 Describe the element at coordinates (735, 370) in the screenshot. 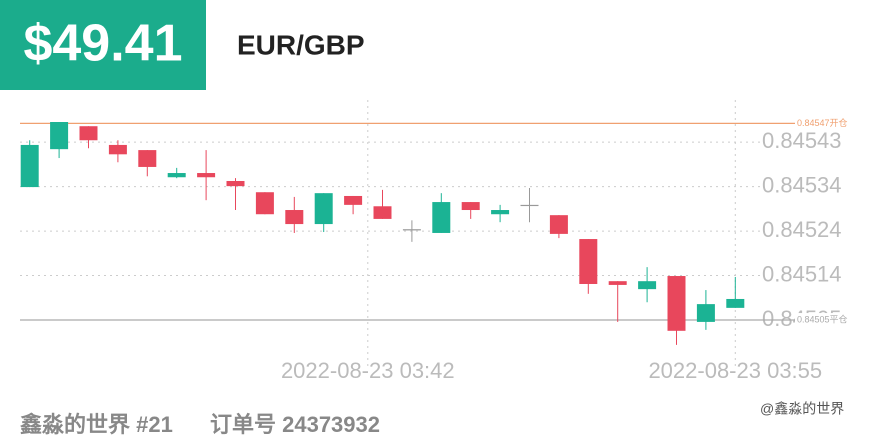

I see `x-tick-label: 2022-08-23 03:55` at that location.